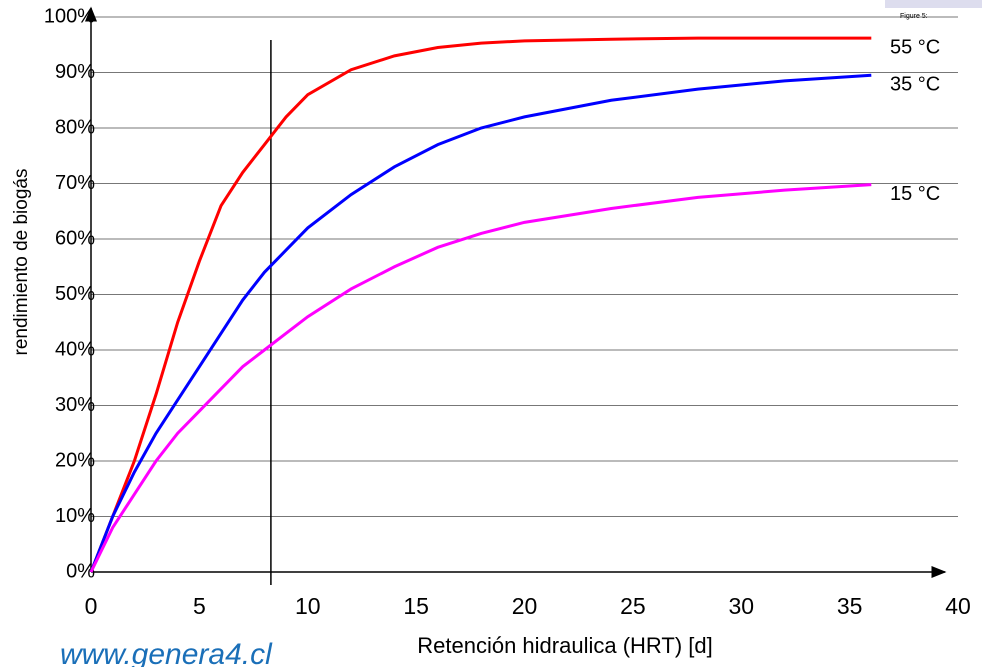 Image resolution: width=982 pixels, height=667 pixels. What do you see at coordinates (958, 606) in the screenshot?
I see `x-tick-label: 40` at bounding box center [958, 606].